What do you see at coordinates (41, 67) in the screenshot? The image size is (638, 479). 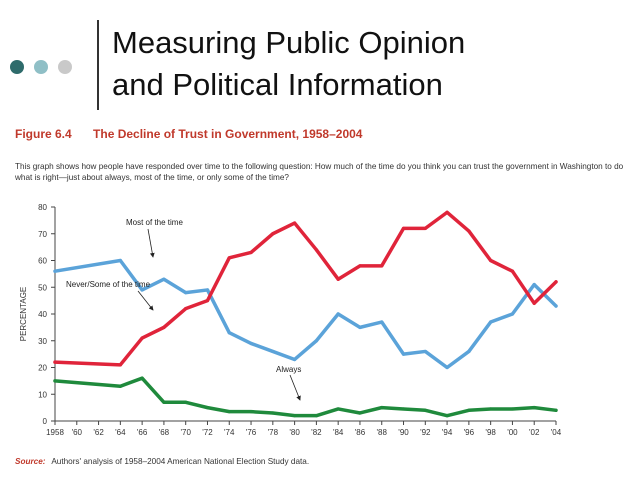 I see `dot-light-blue` at bounding box center [41, 67].